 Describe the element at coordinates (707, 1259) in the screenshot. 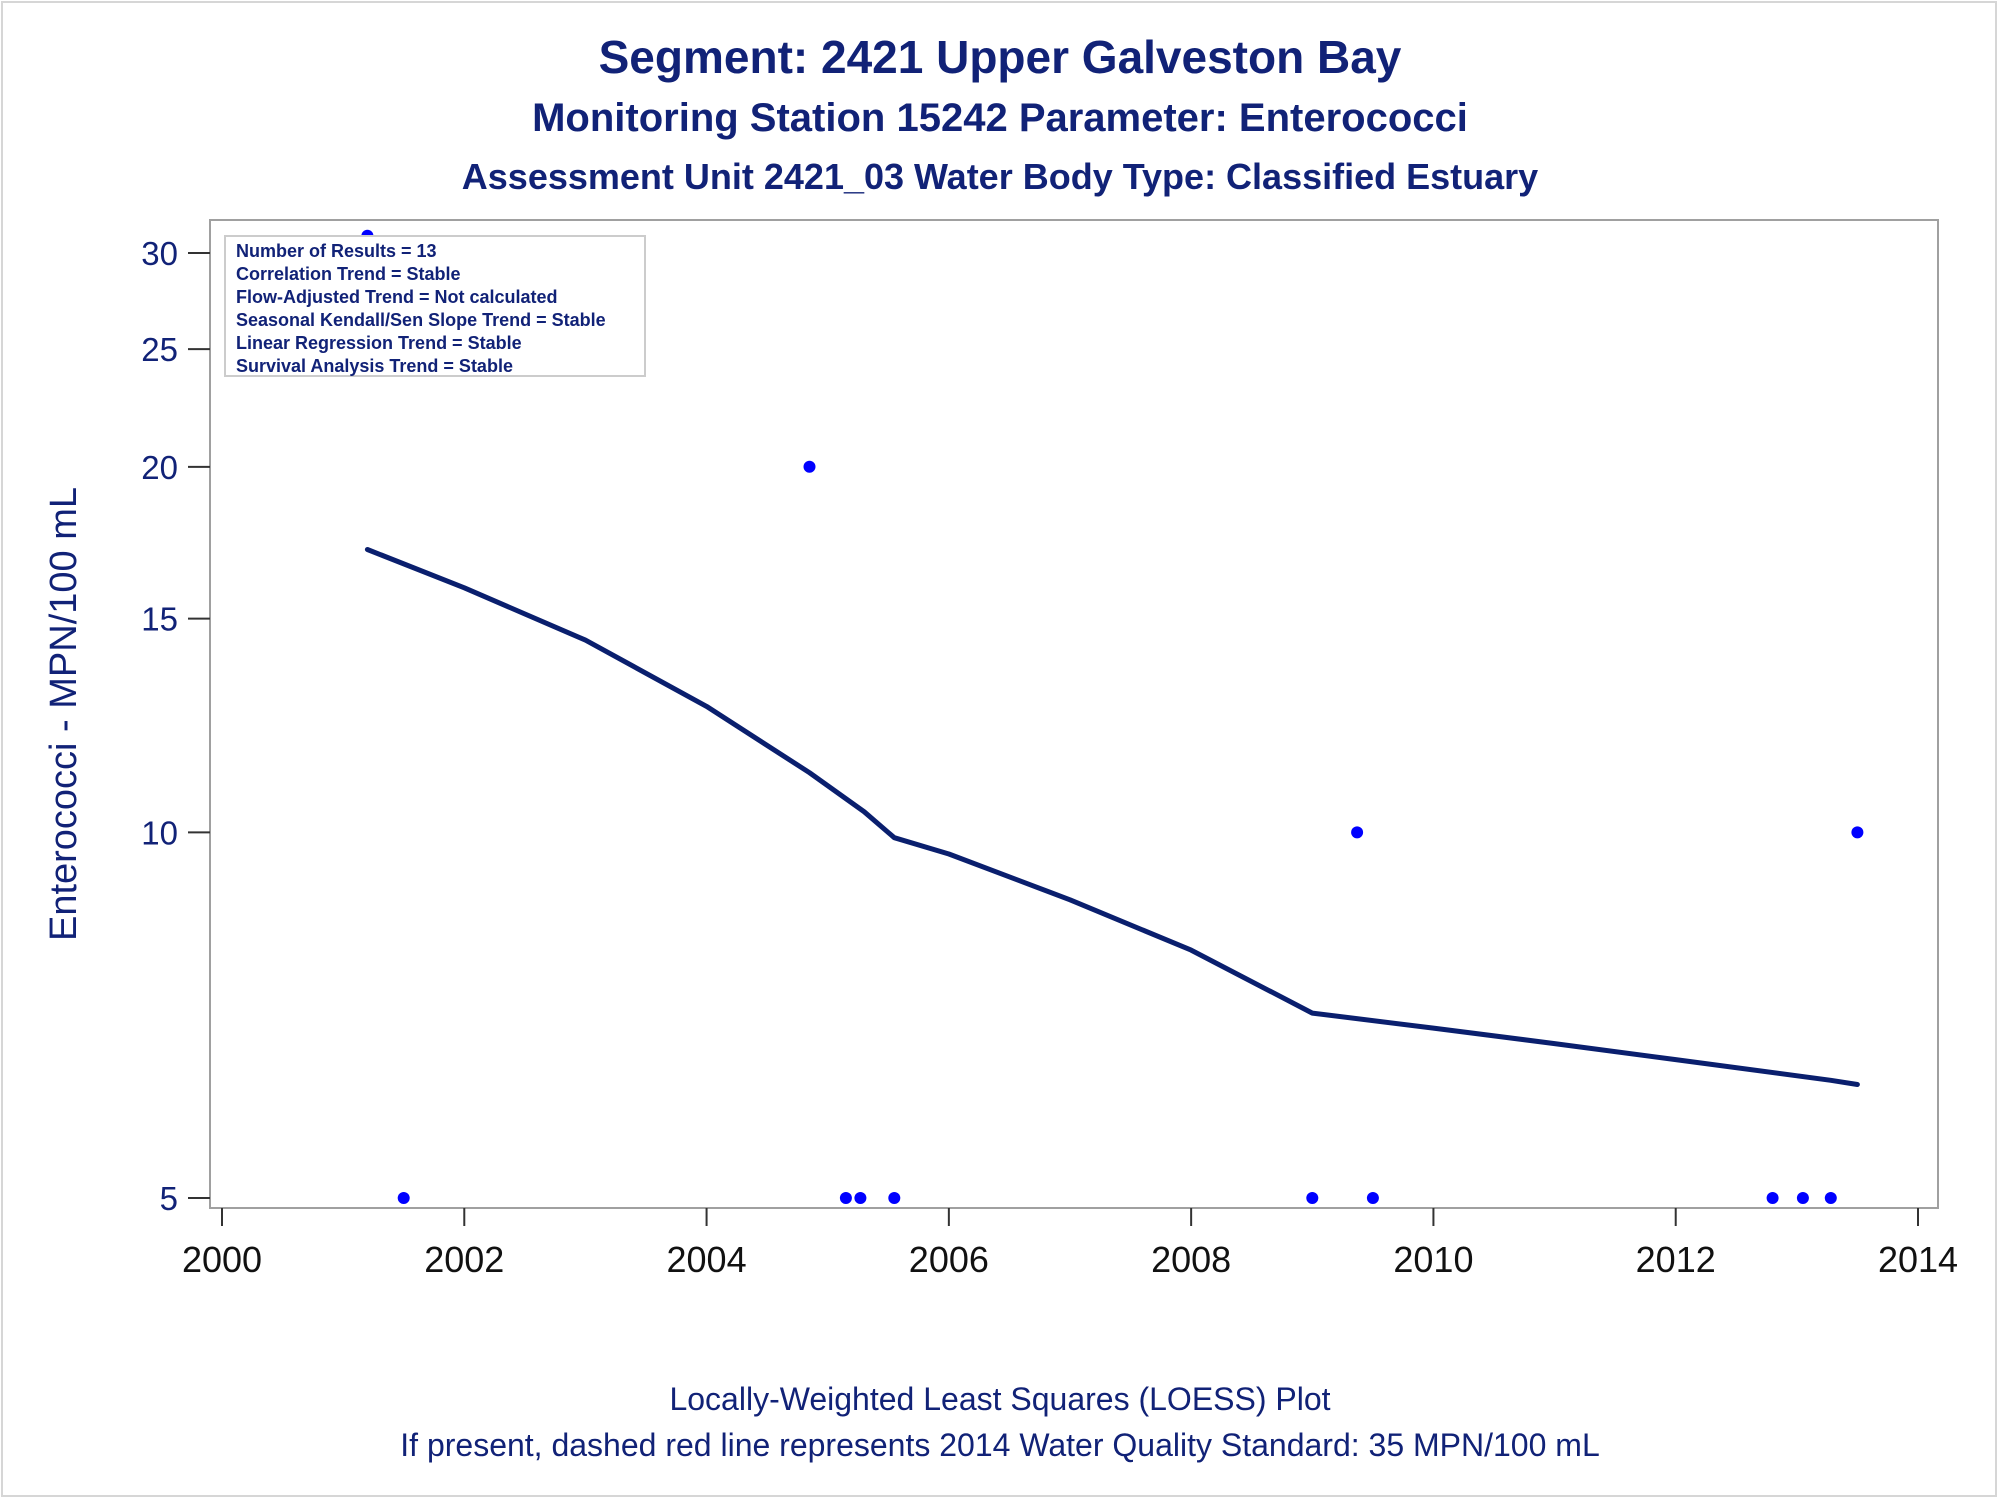

I see `x-tick-label-2004: 2004` at that location.